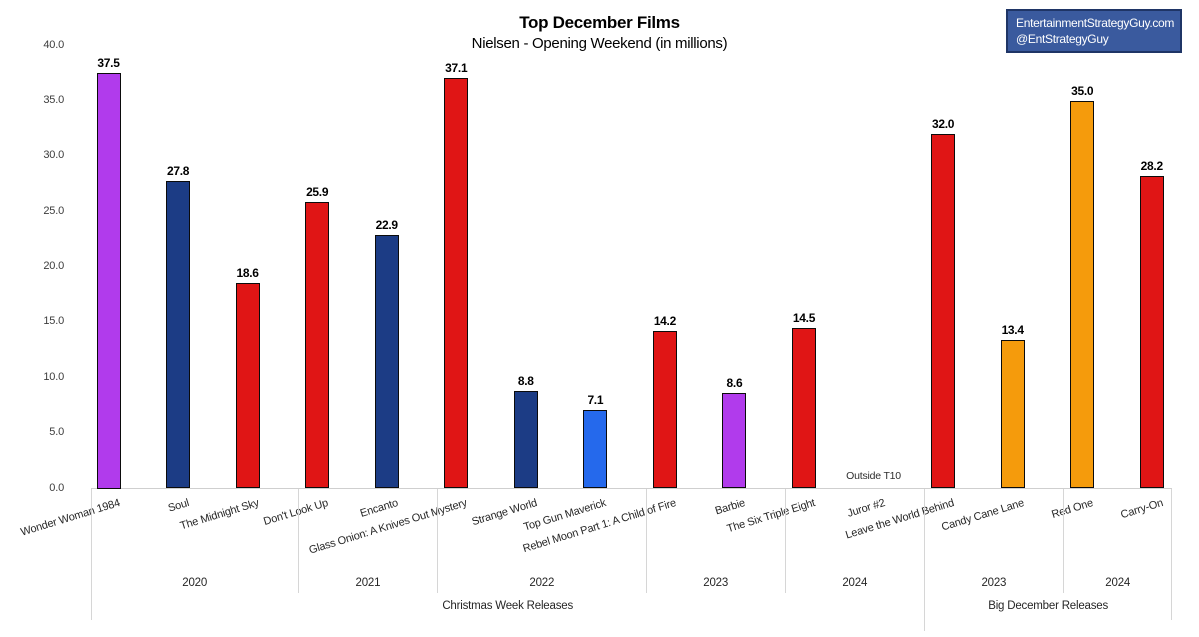 The width and height of the screenshot is (1199, 637). I want to click on y-axis-tick-label: 10.0, so click(53, 376).